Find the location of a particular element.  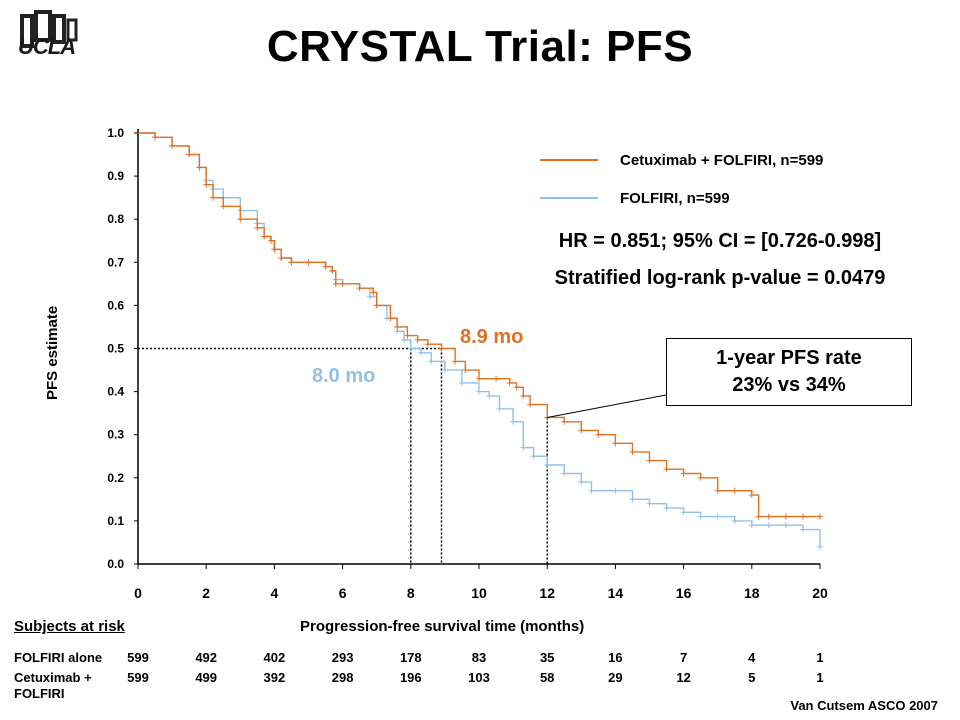

y-tick-label: 0.2 is located at coordinates (115, 478).